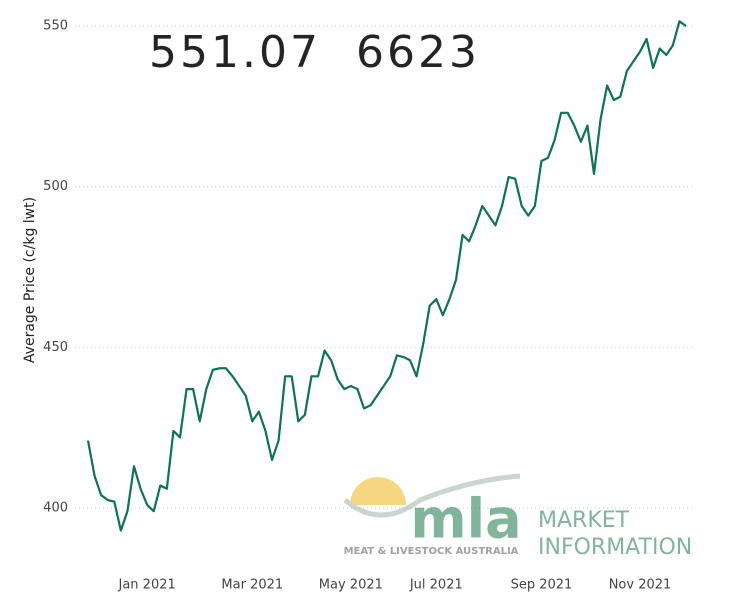 Image resolution: width=745 pixels, height=600 pixels. I want to click on x-tick-label: Jul 2021, so click(436, 585).